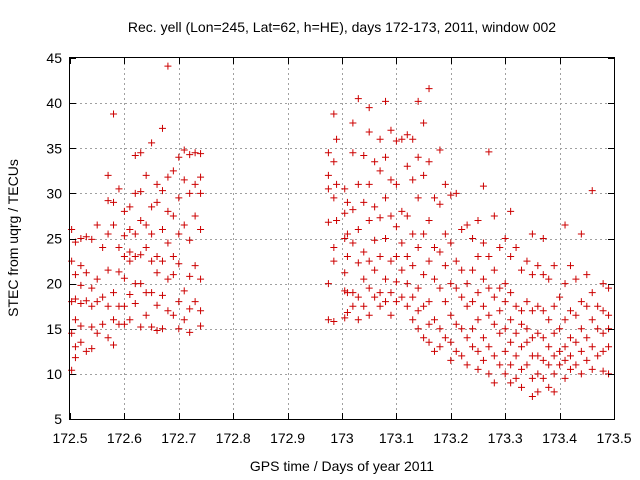 This screenshot has width=640, height=480. I want to click on y-tick-label: 35, so click(54, 148).